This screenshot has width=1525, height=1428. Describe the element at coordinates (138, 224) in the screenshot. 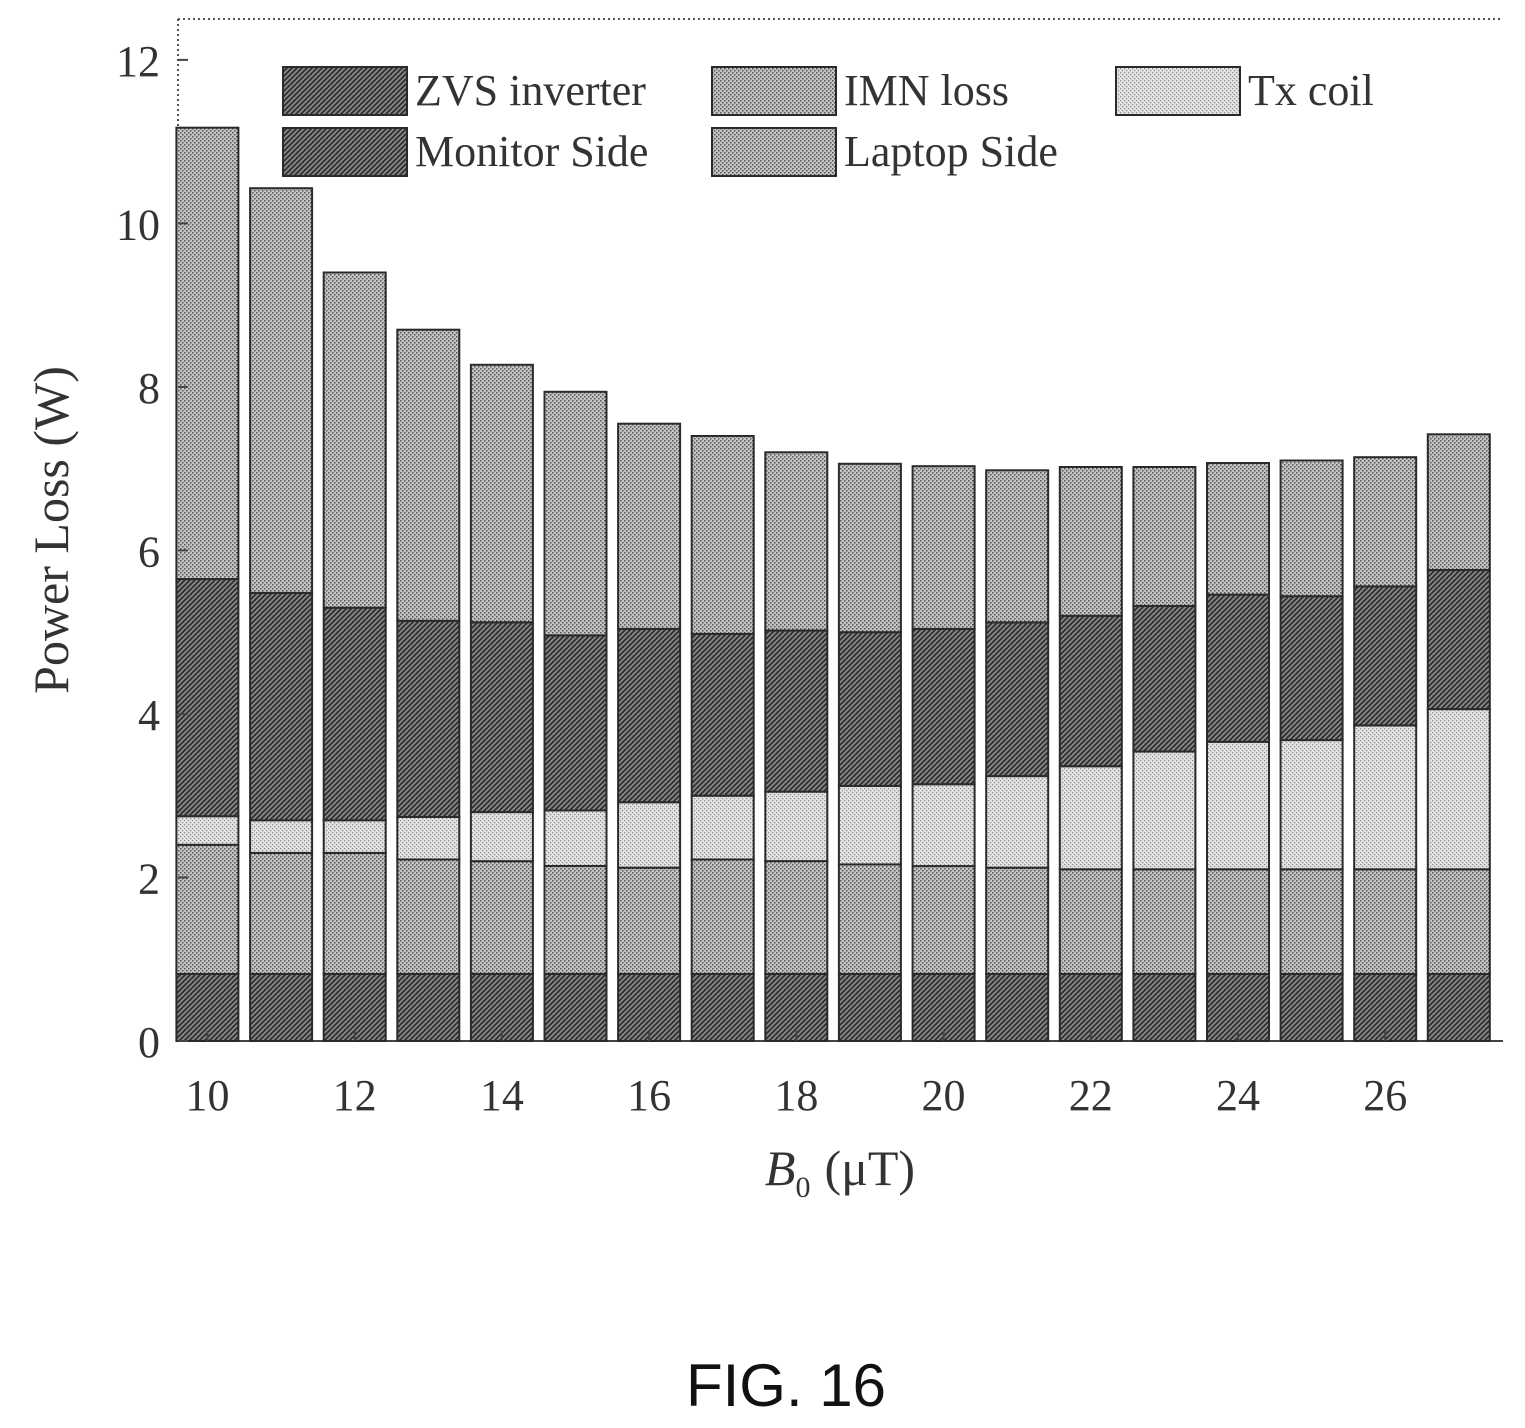

I see `y-tick-label: 10` at that location.